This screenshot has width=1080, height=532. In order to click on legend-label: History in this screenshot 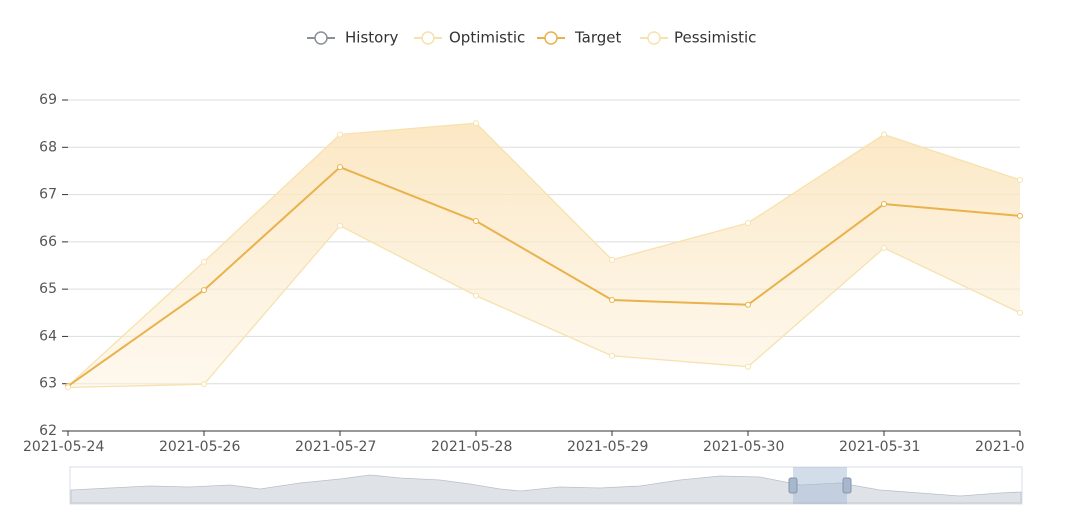, I will do `click(371, 38)`.